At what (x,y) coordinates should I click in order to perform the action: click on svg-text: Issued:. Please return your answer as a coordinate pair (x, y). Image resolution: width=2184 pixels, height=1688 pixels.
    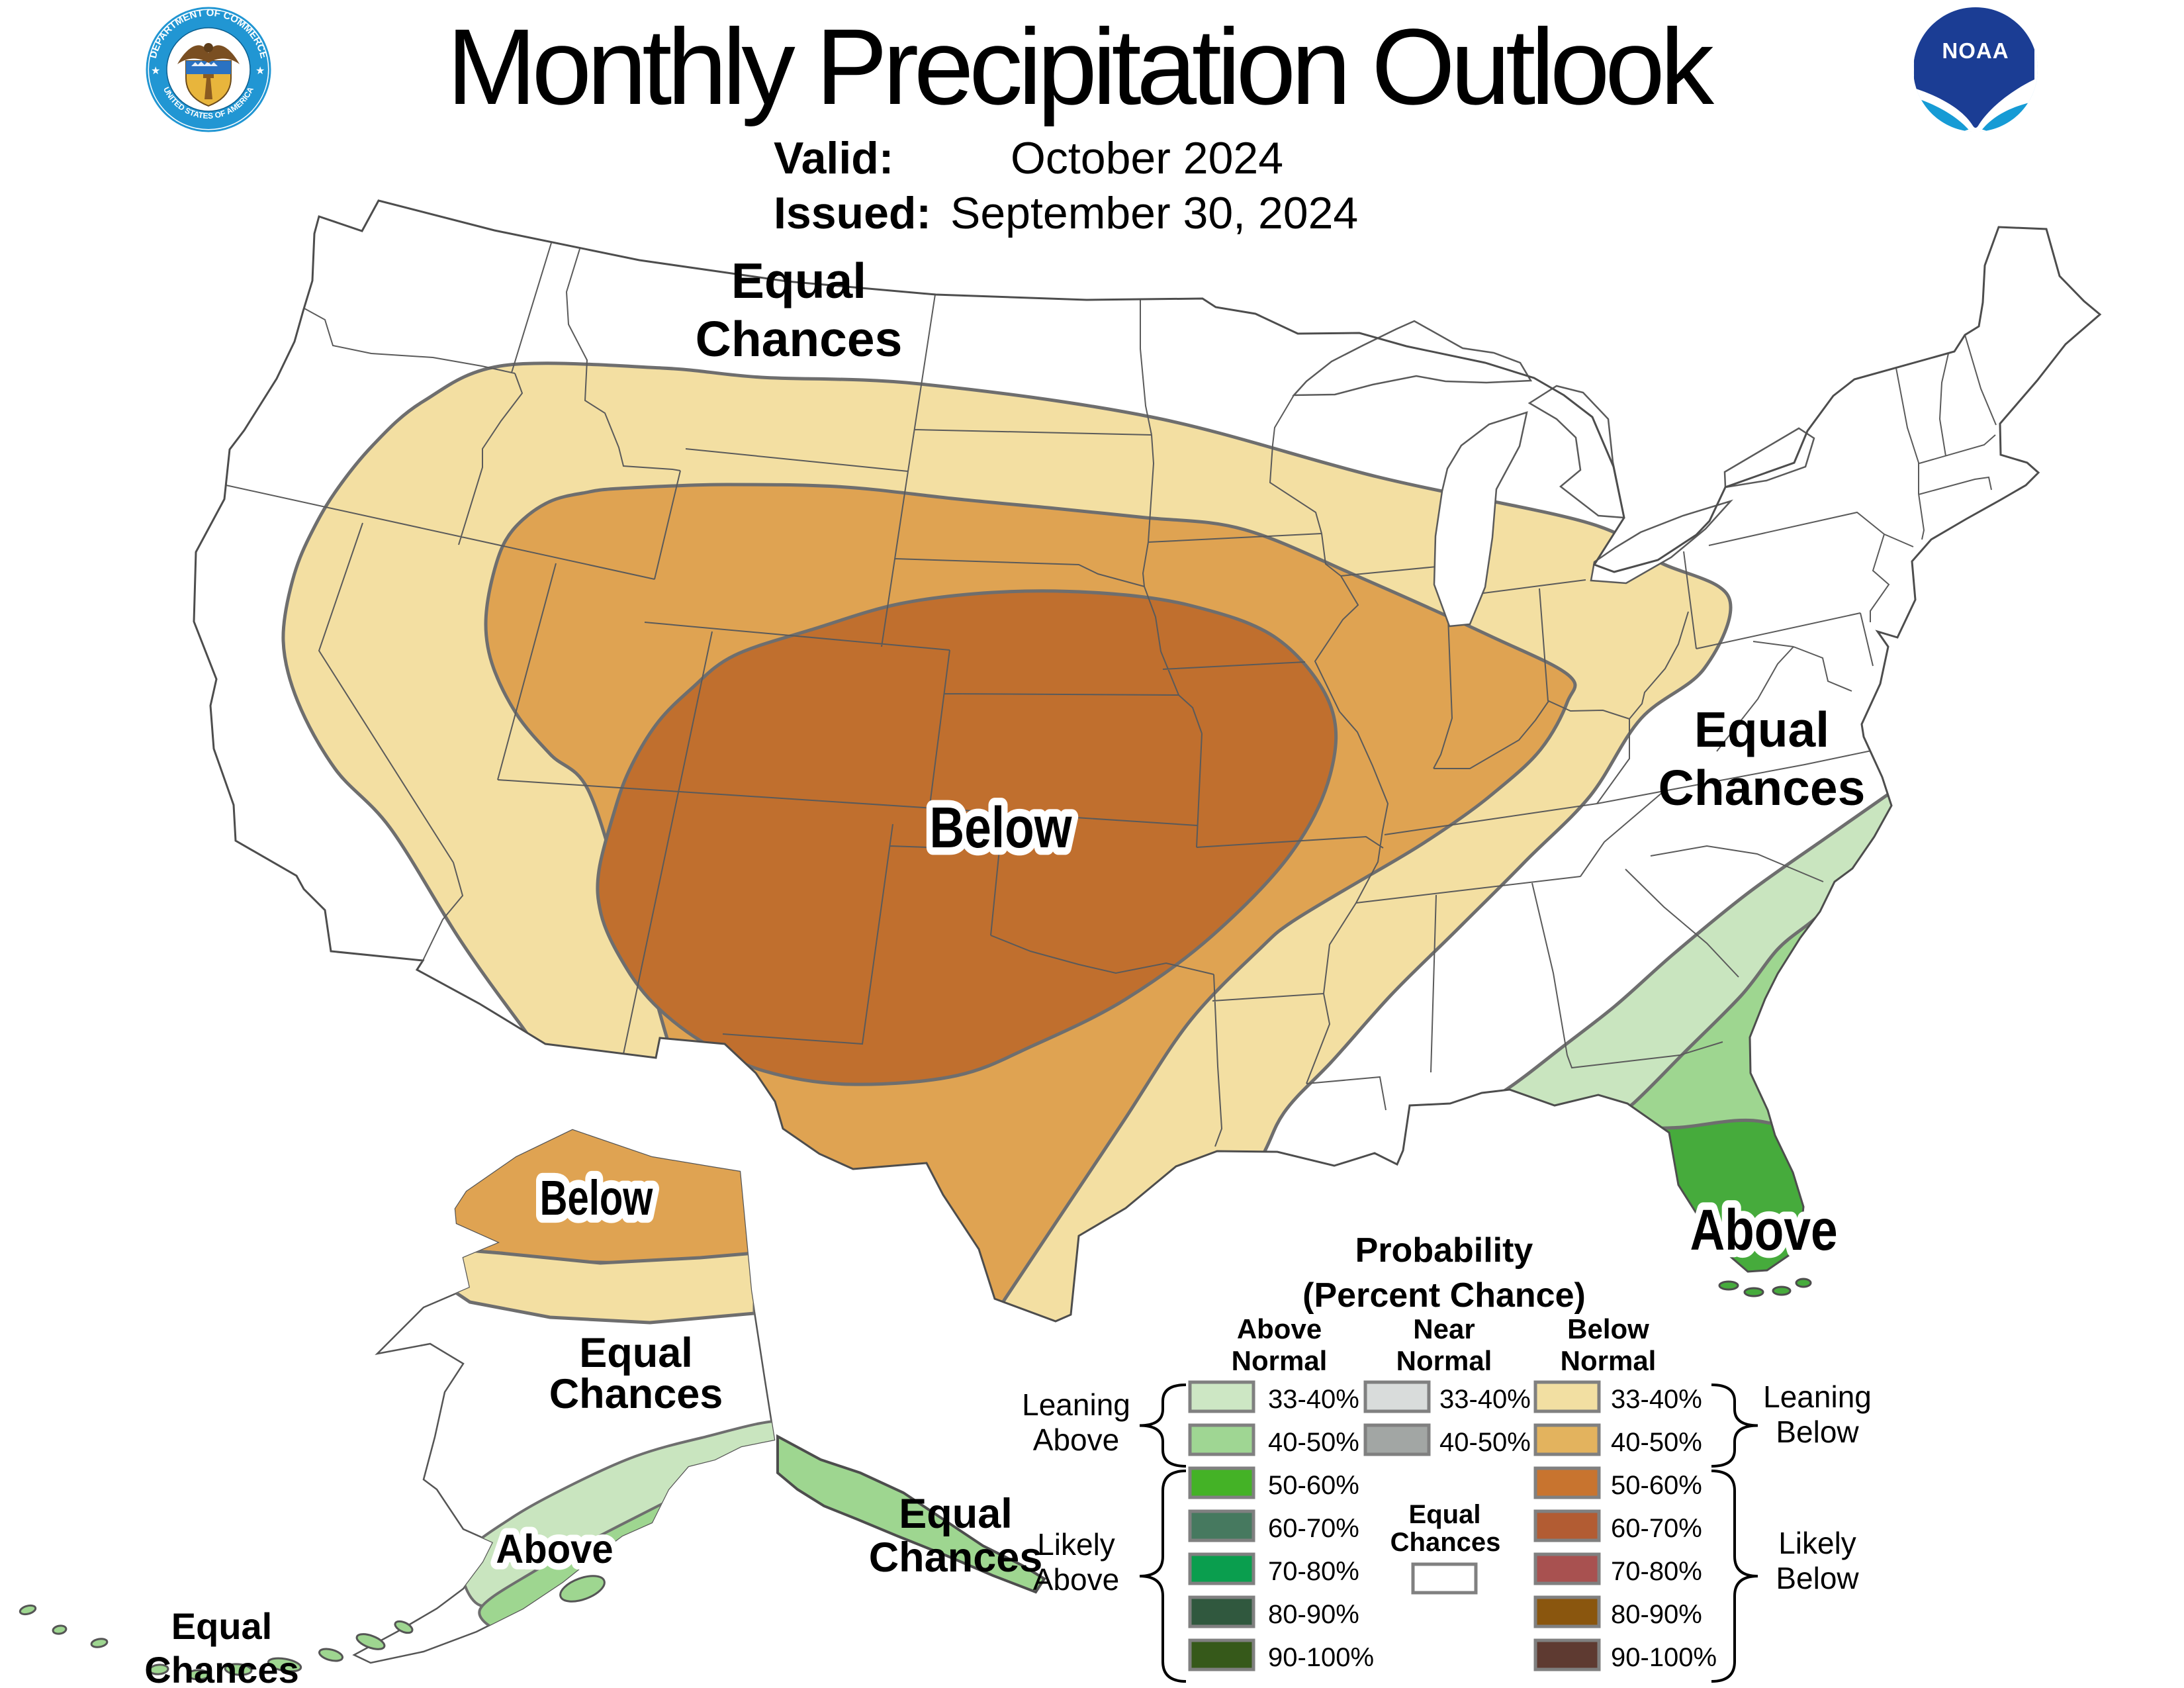
    Looking at the image, I should click on (852, 213).